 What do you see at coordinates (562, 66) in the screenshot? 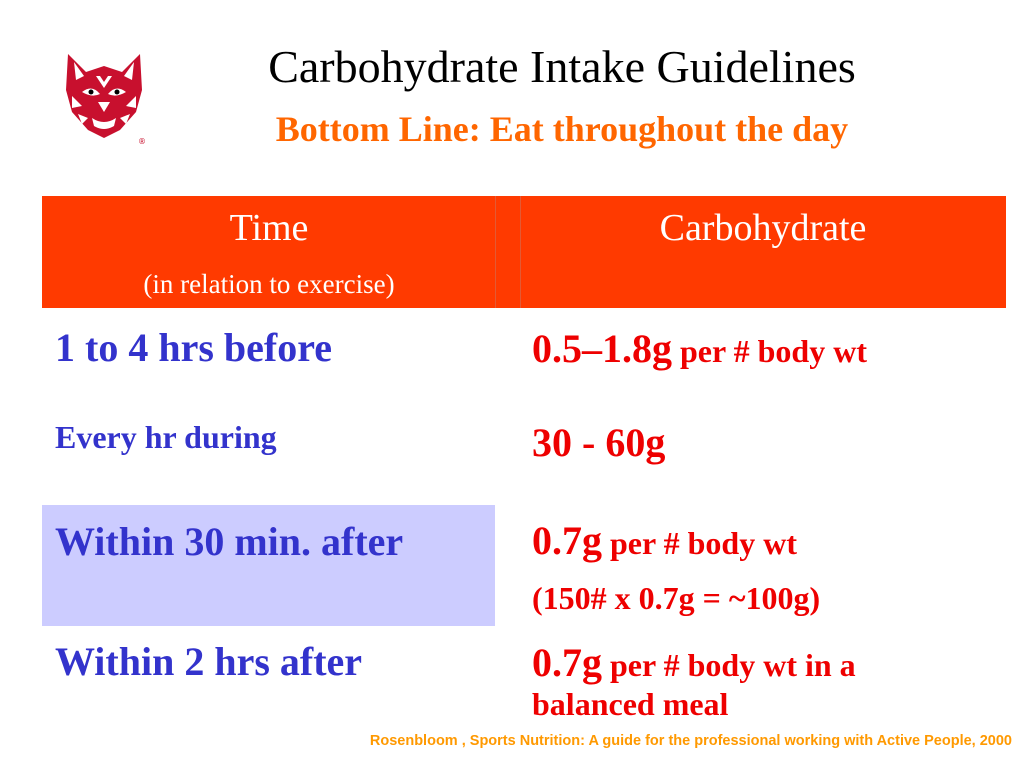
I see `page-title: Carbohydrate Intake Guidelines` at bounding box center [562, 66].